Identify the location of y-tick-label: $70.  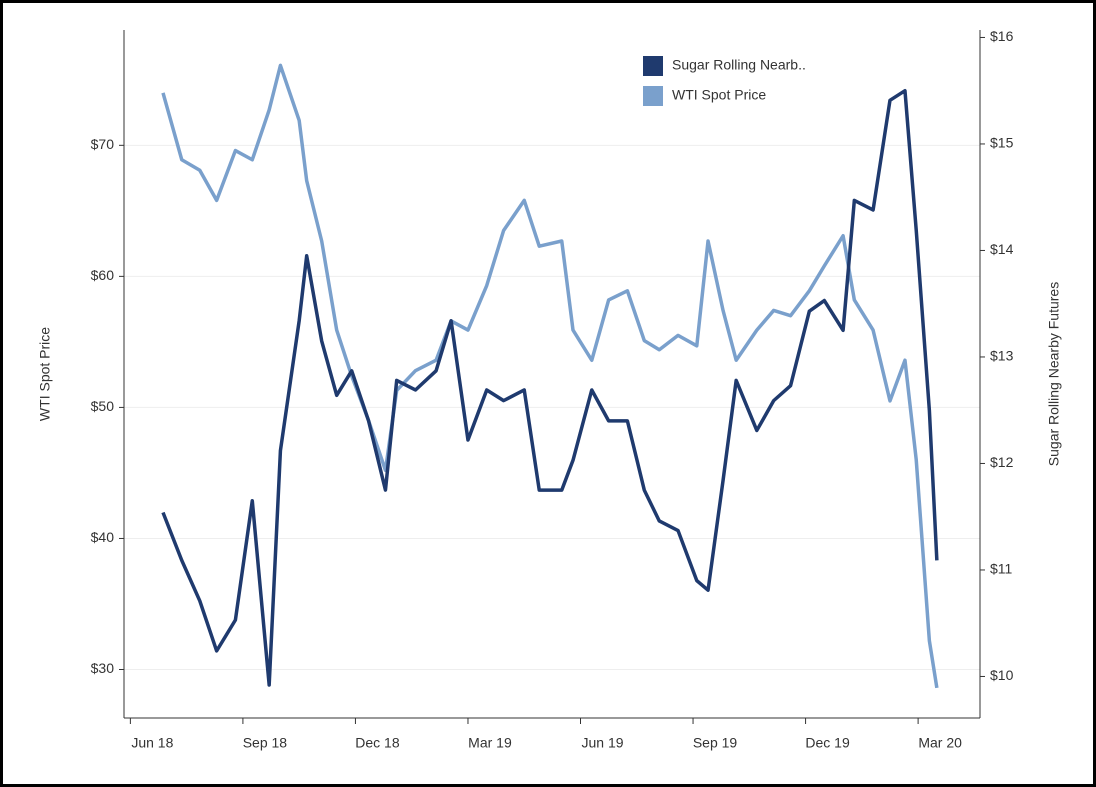
(103, 144).